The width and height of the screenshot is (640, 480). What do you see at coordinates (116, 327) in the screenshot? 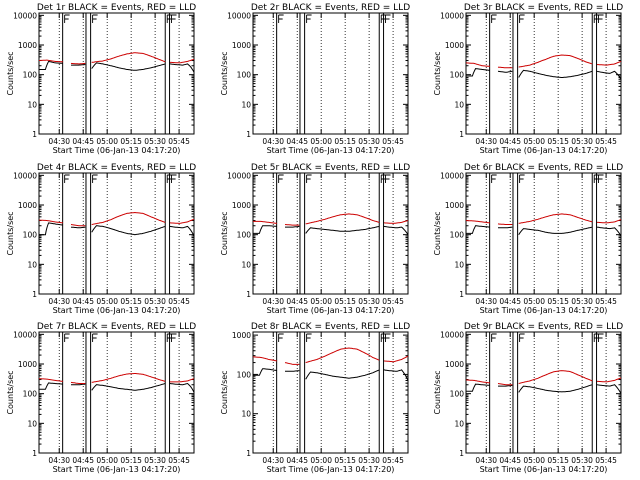
I see `panel-title: Det 7r BLACK = Events, RED = LLD` at bounding box center [116, 327].